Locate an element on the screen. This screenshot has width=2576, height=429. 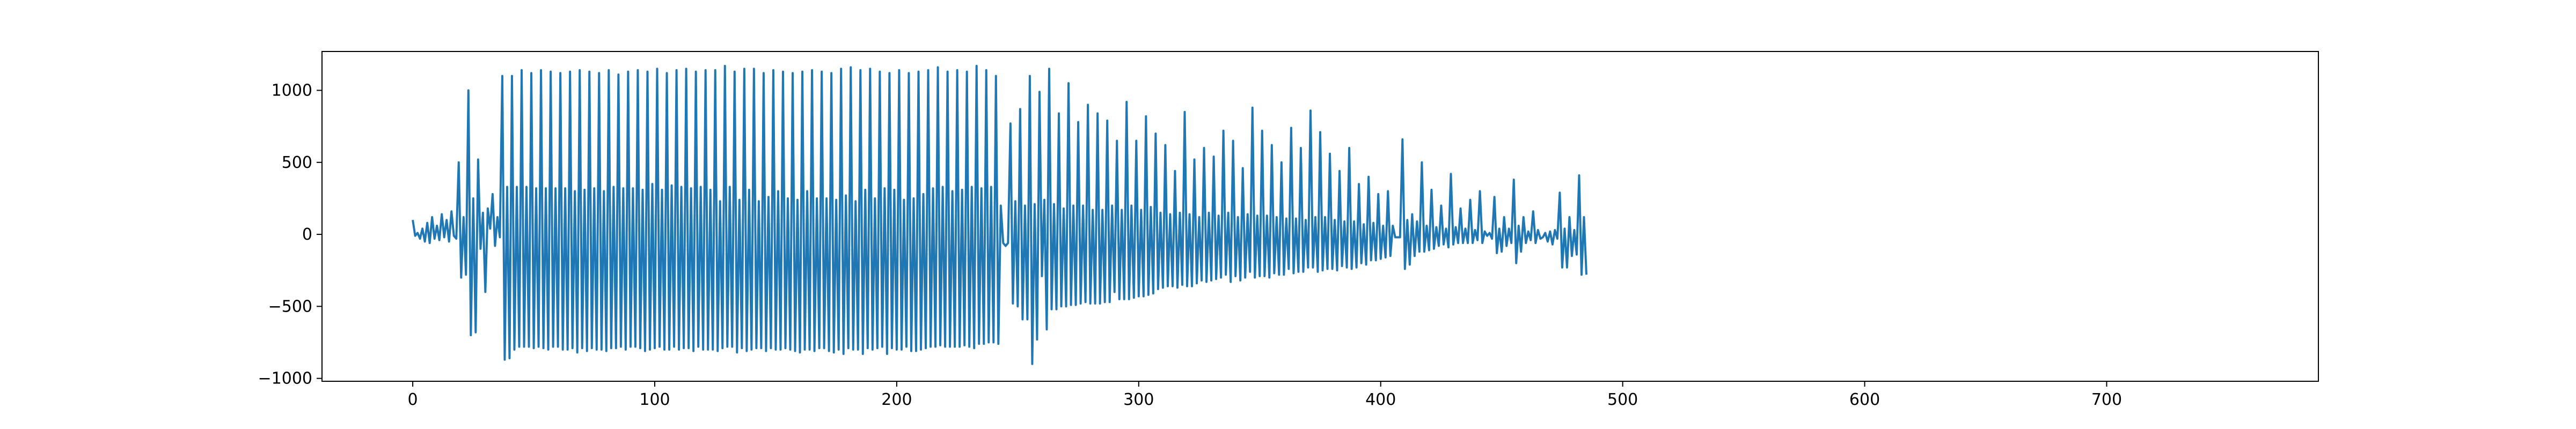
y-tick-label: 0 is located at coordinates (307, 234).